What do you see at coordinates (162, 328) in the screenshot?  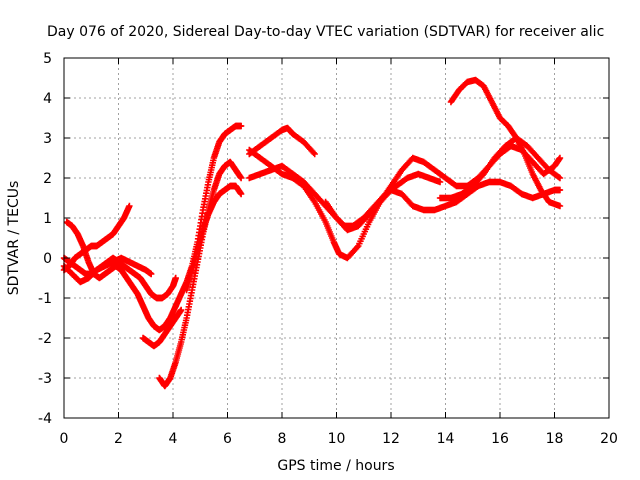 I see `series-track-e` at bounding box center [162, 328].